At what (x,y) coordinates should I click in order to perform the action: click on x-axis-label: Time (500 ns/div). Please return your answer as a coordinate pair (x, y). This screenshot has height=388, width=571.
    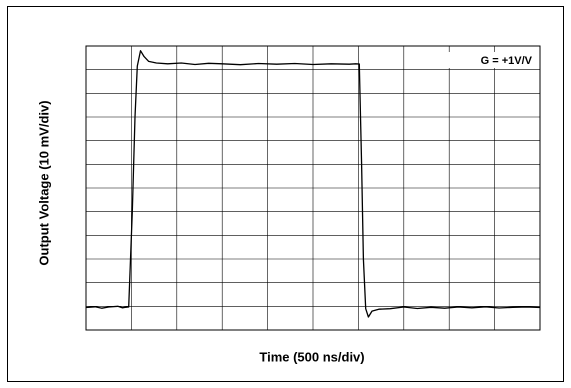
    Looking at the image, I should click on (312, 357).